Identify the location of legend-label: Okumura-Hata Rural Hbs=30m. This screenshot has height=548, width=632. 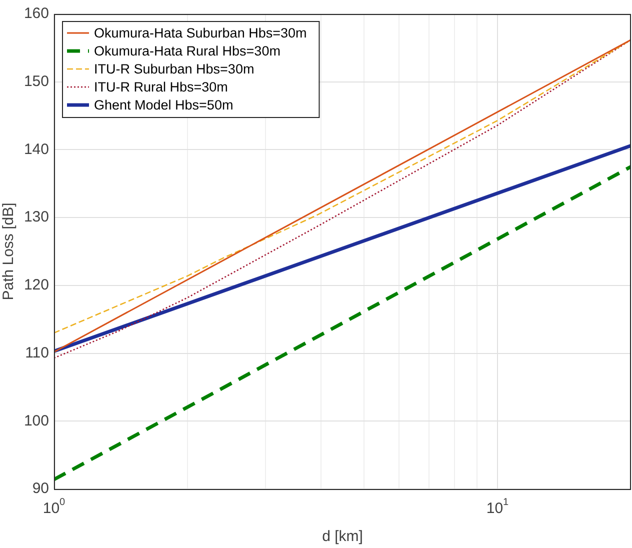
(187, 51).